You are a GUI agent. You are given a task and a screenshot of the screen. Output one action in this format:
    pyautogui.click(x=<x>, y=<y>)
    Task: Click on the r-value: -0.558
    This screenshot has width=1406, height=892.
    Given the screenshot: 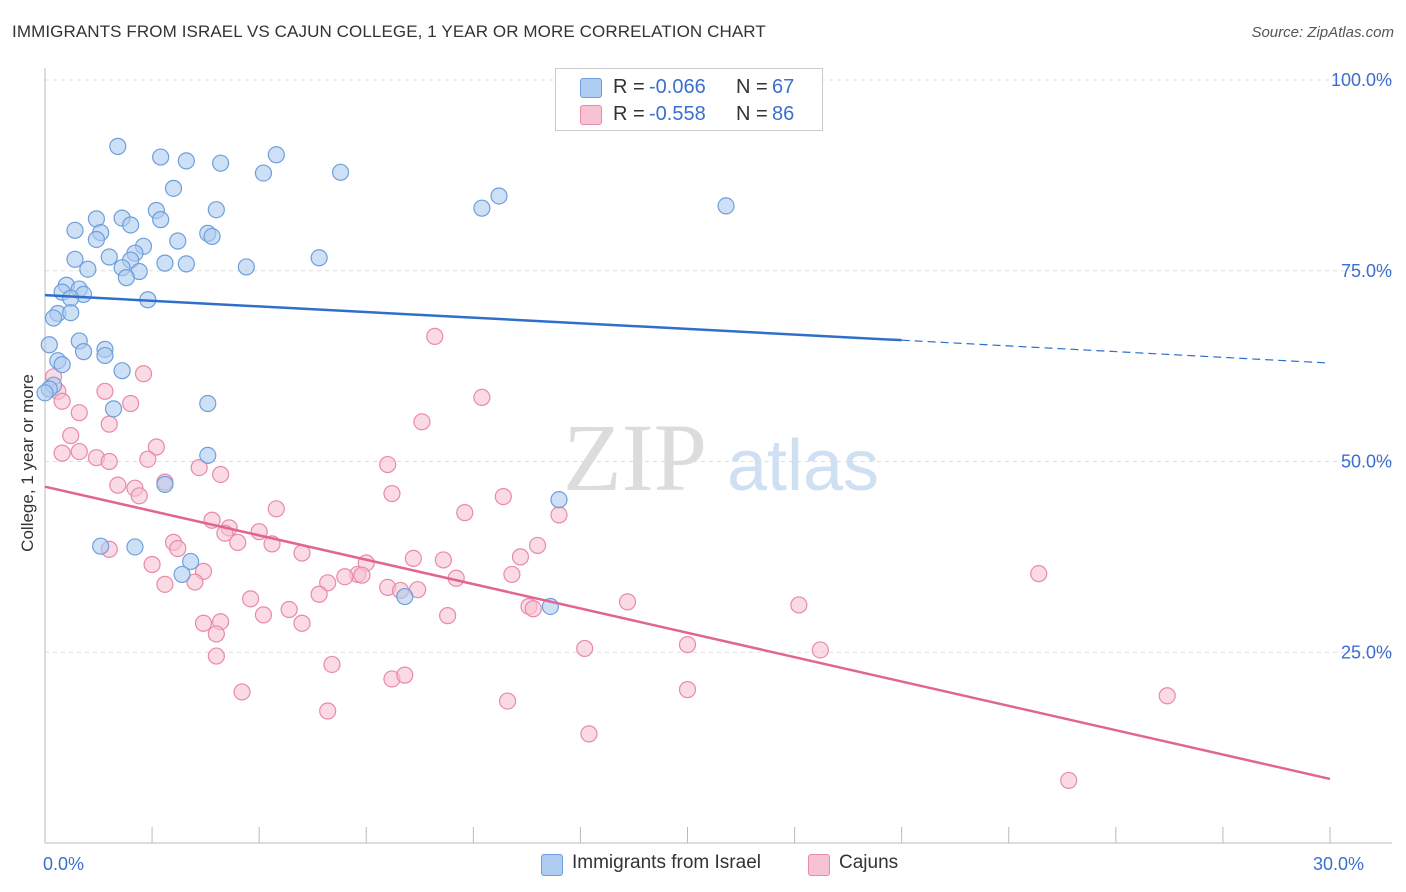 What is the action you would take?
    pyautogui.click(x=677, y=114)
    